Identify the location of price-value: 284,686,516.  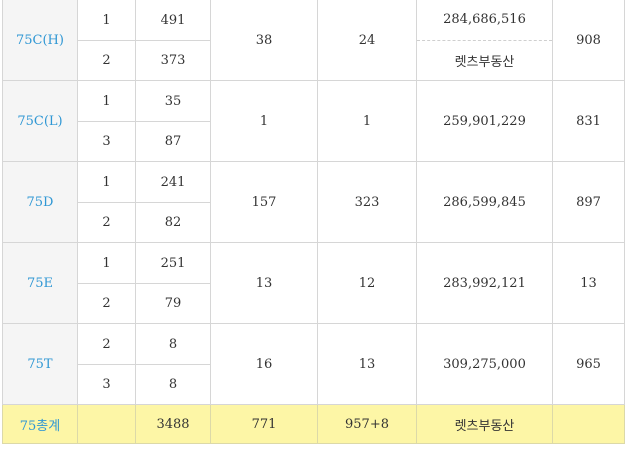
(484, 21).